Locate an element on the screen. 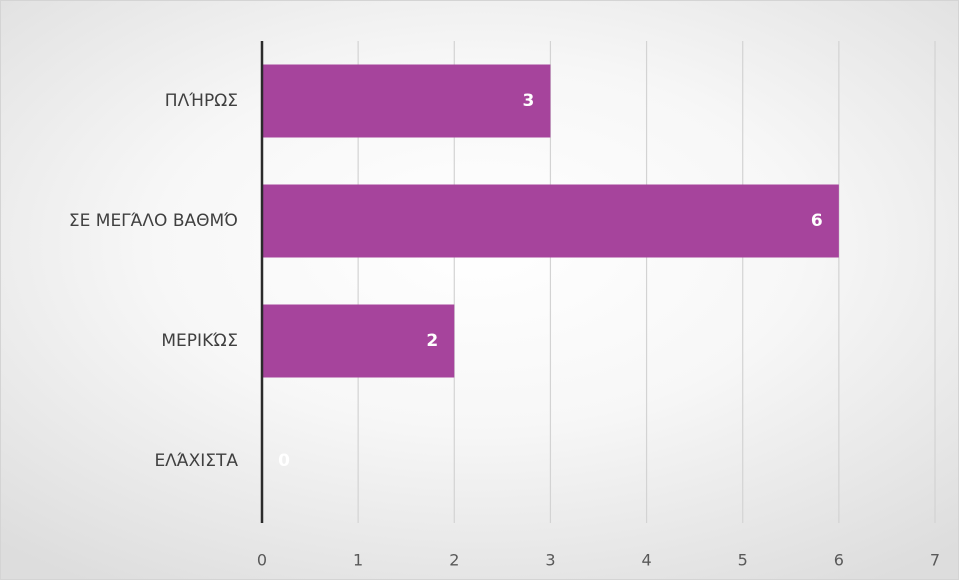  data-label-2: 2 is located at coordinates (432, 341).